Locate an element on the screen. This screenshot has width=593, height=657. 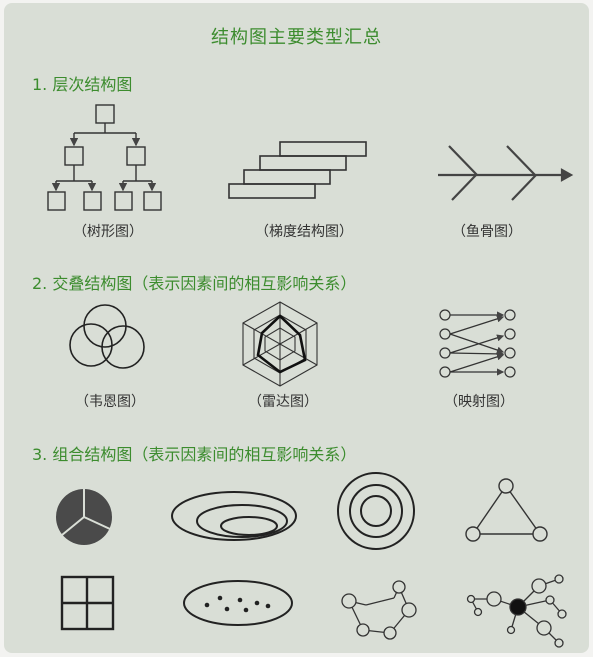
tree-diagram is located at coordinates (104, 157).